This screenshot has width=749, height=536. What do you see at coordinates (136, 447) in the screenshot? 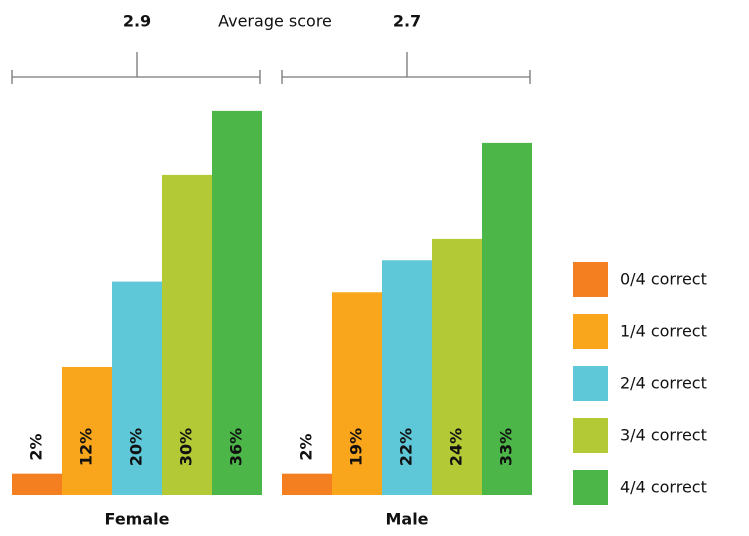
I see `value-label: 20%` at bounding box center [136, 447].